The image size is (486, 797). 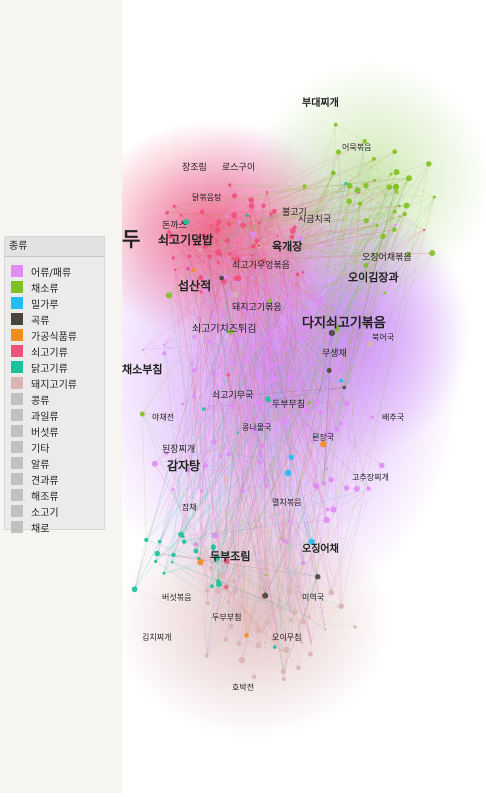 What do you see at coordinates (55, 367) in the screenshot?
I see `legend-item: 닭고기류` at bounding box center [55, 367].